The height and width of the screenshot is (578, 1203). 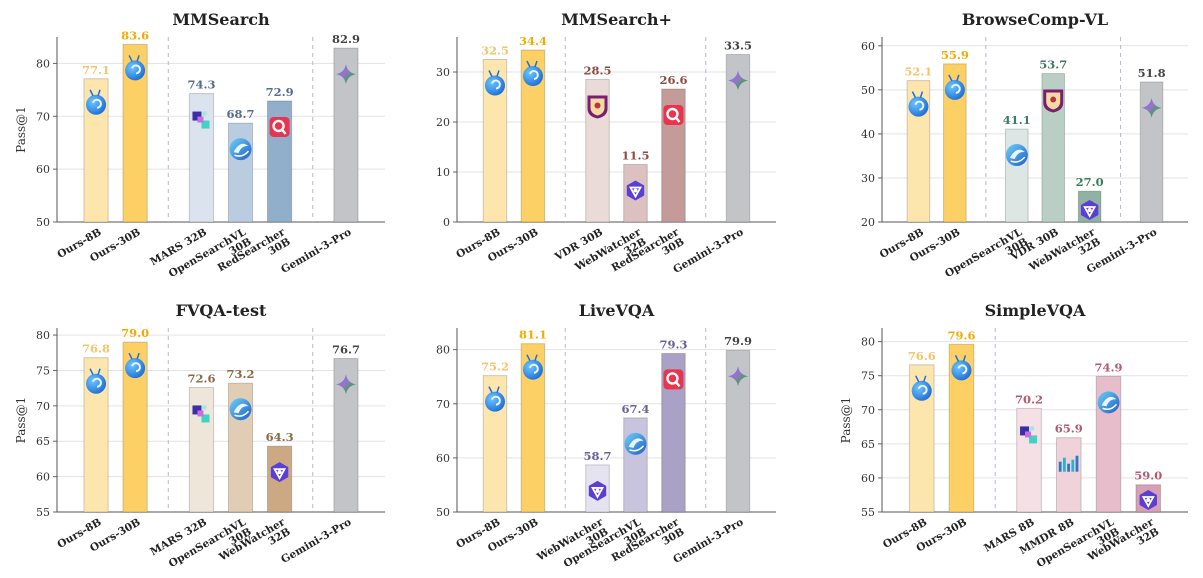 What do you see at coordinates (1053, 65) in the screenshot?
I see `value-label: 53.7` at bounding box center [1053, 65].